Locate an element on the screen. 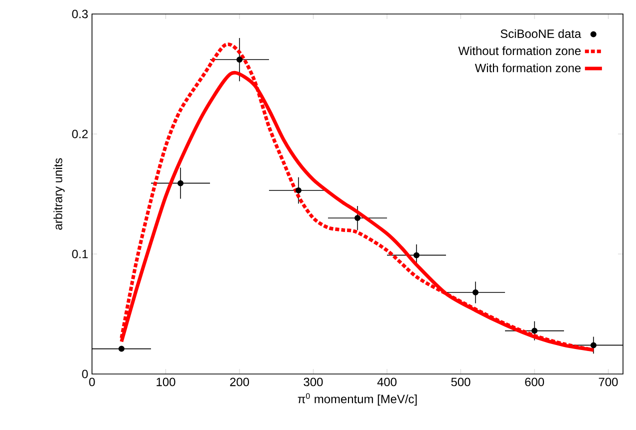 This screenshot has height=430, width=636. y-tick-label: 0.3 is located at coordinates (80, 14).